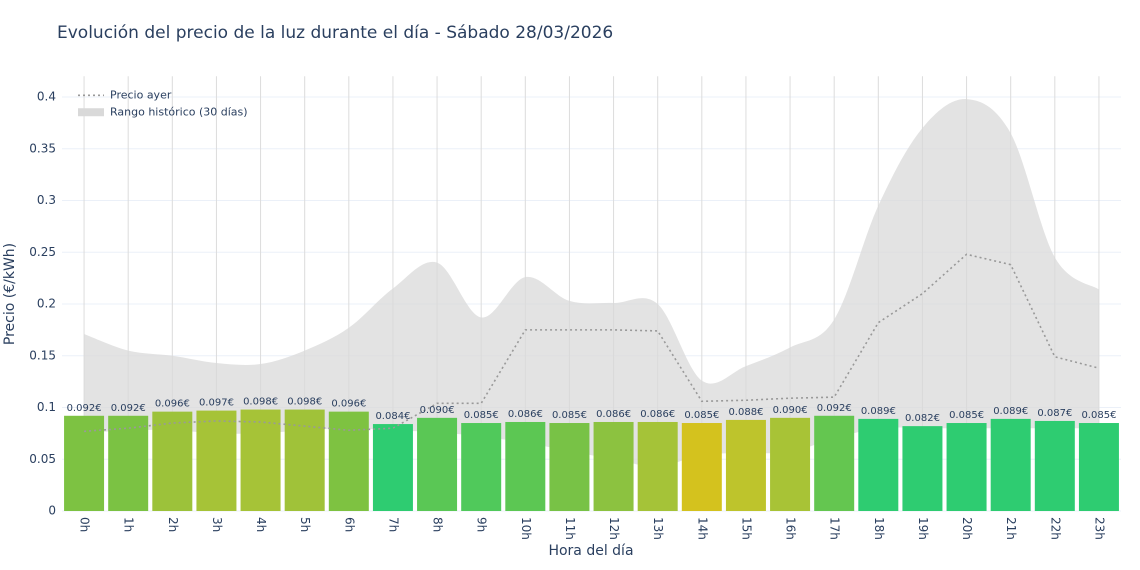 This screenshot has height=570, width=1140. I want to click on y-tick-label: 0.05, so click(42, 459).